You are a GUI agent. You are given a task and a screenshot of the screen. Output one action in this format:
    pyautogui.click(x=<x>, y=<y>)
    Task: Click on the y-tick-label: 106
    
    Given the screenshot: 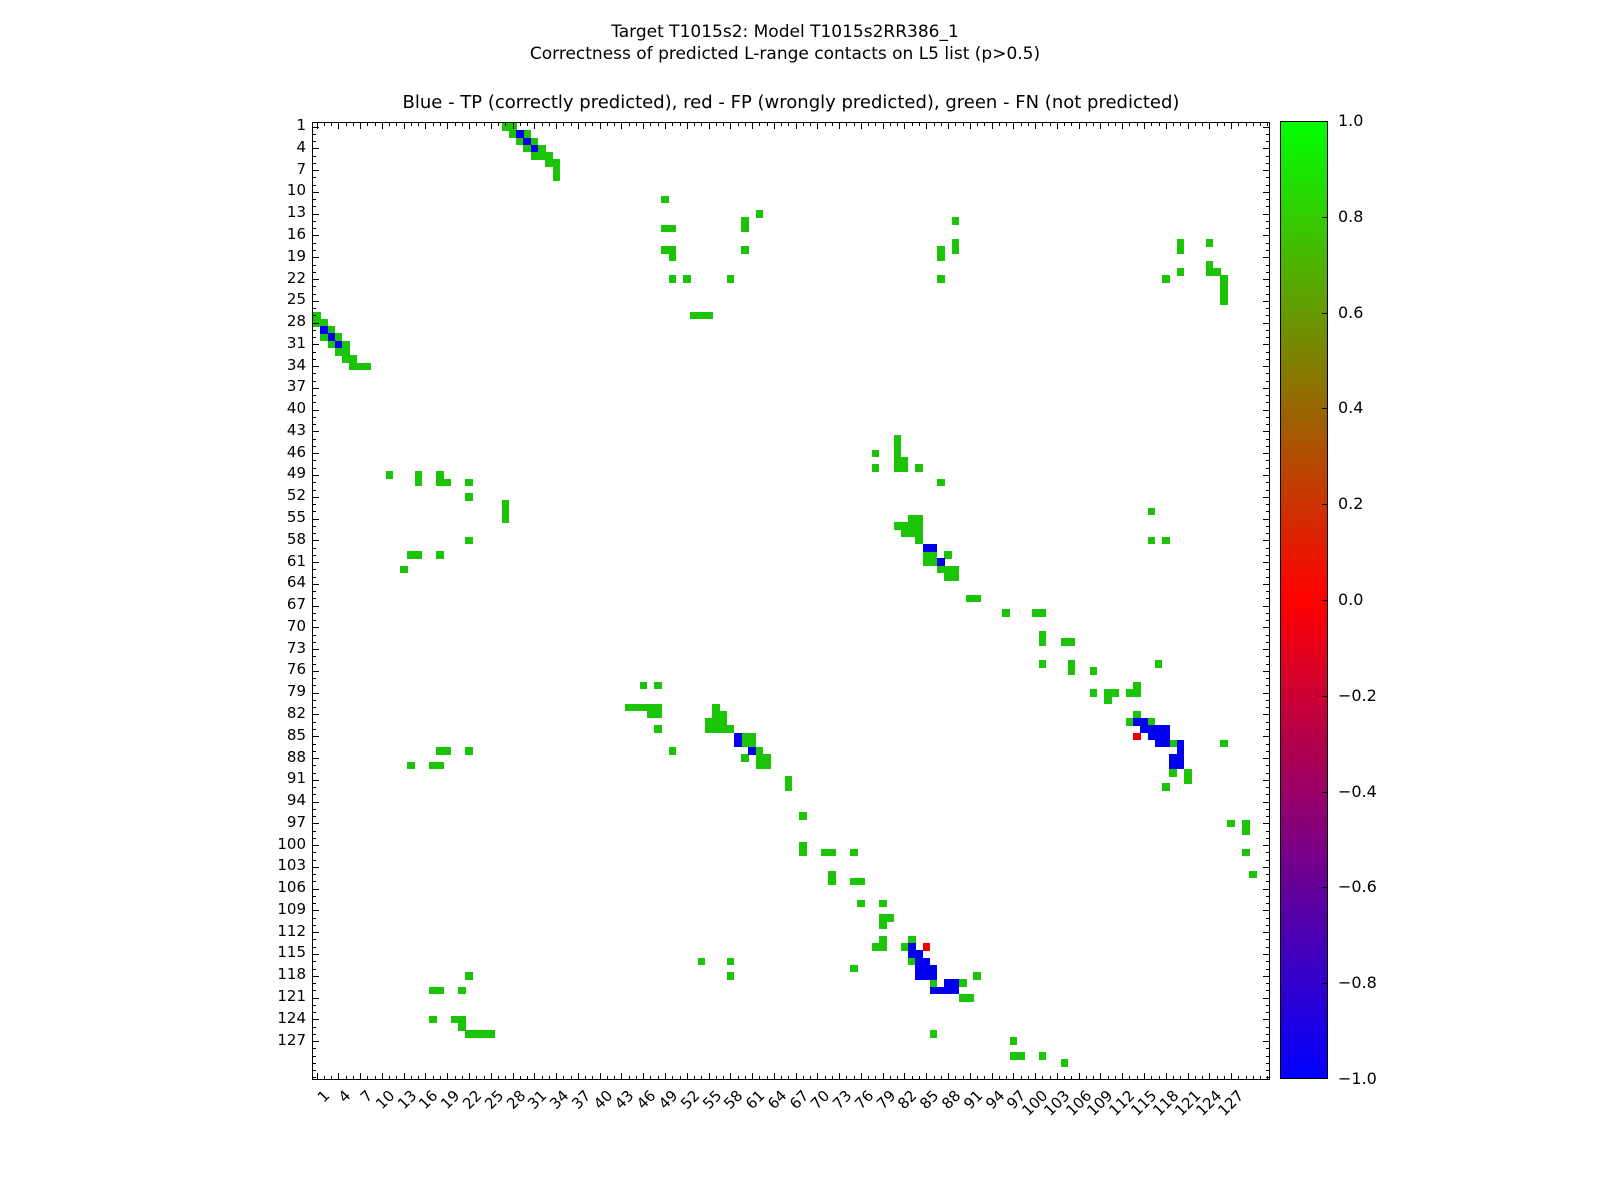 What is the action you would take?
    pyautogui.click(x=291, y=887)
    